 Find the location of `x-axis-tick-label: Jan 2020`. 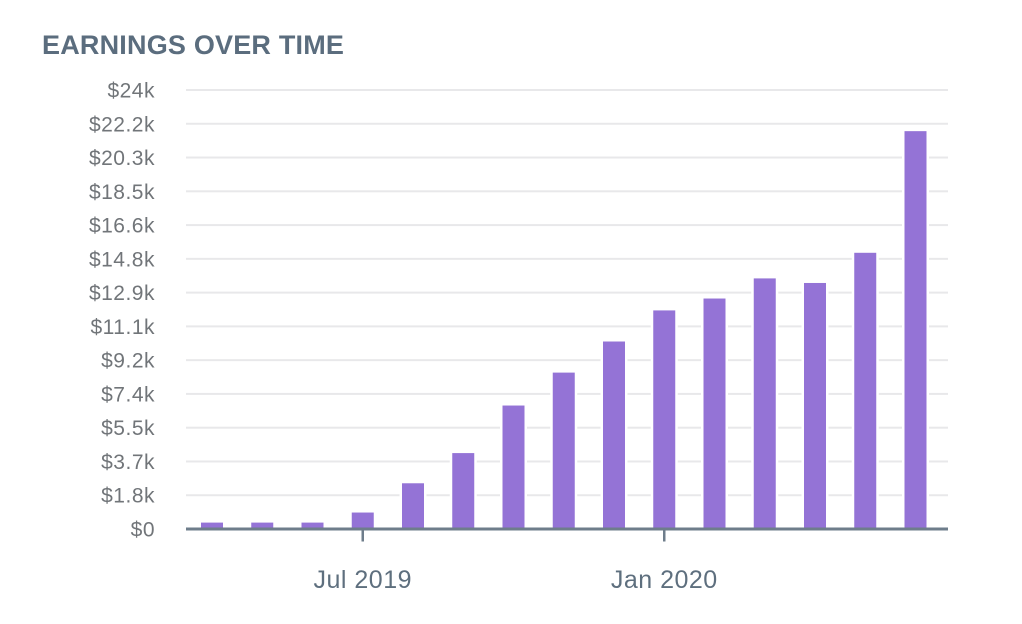

x-axis-tick-label: Jan 2020 is located at coordinates (664, 580).